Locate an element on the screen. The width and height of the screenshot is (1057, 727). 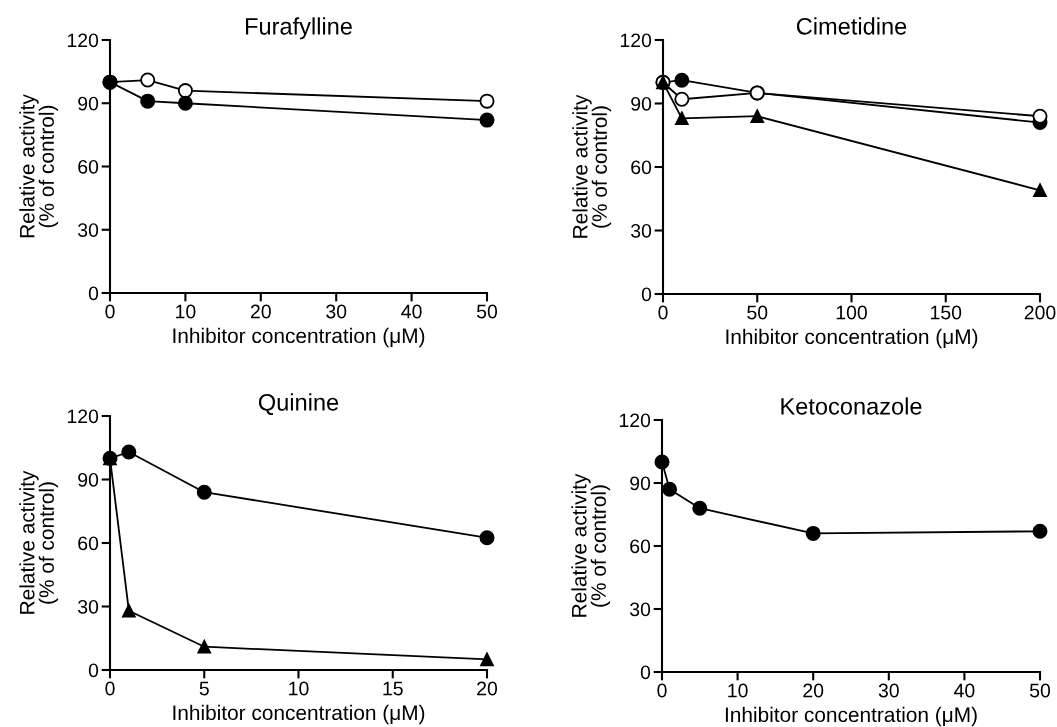
x-tick-label: 15 is located at coordinates (393, 688).